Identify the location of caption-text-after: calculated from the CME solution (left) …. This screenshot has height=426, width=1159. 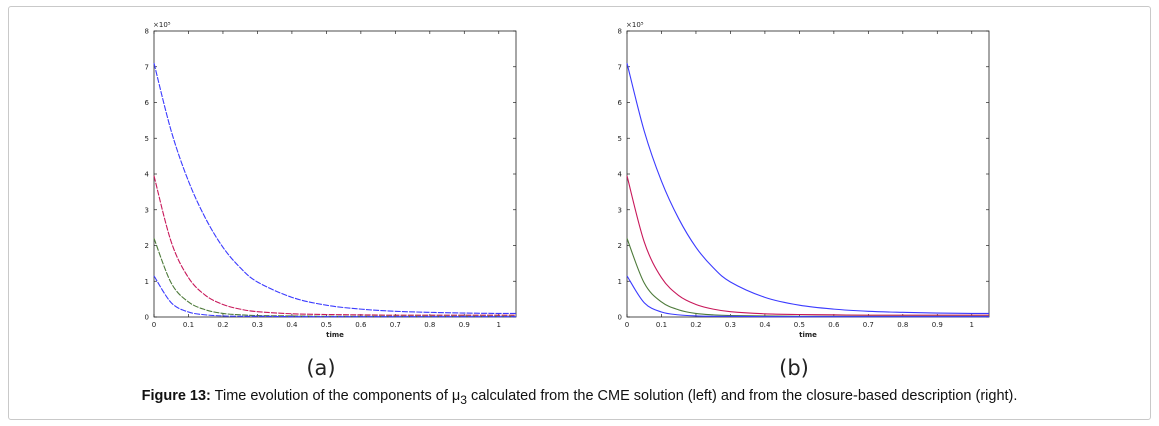
(742, 396).